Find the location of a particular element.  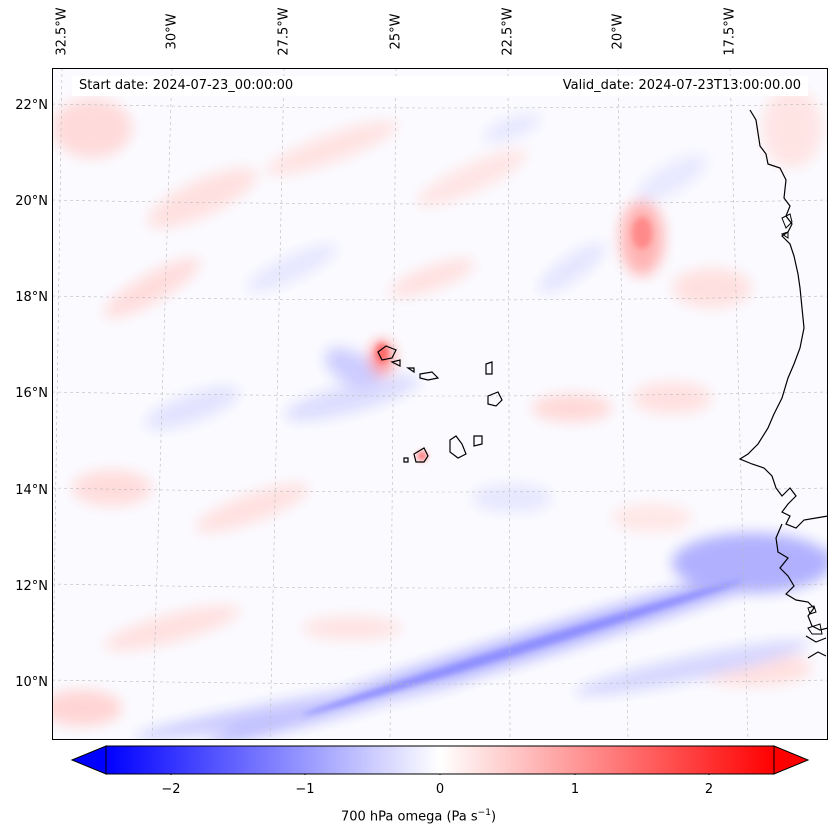

colorbar-label: 700 hPa omega (Pa s−1) is located at coordinates (418, 816).